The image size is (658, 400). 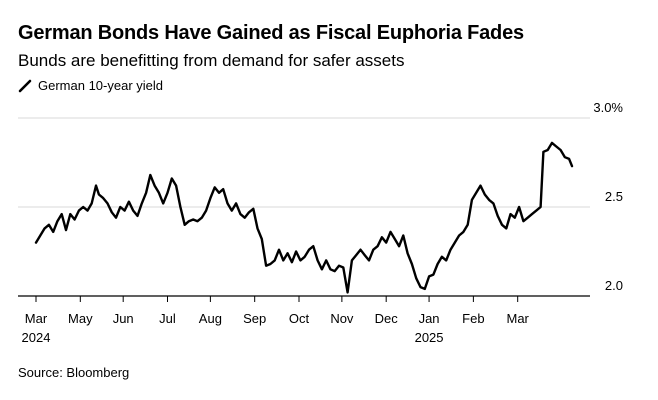 I want to click on x-tick-label: Aug, so click(x=210, y=318).